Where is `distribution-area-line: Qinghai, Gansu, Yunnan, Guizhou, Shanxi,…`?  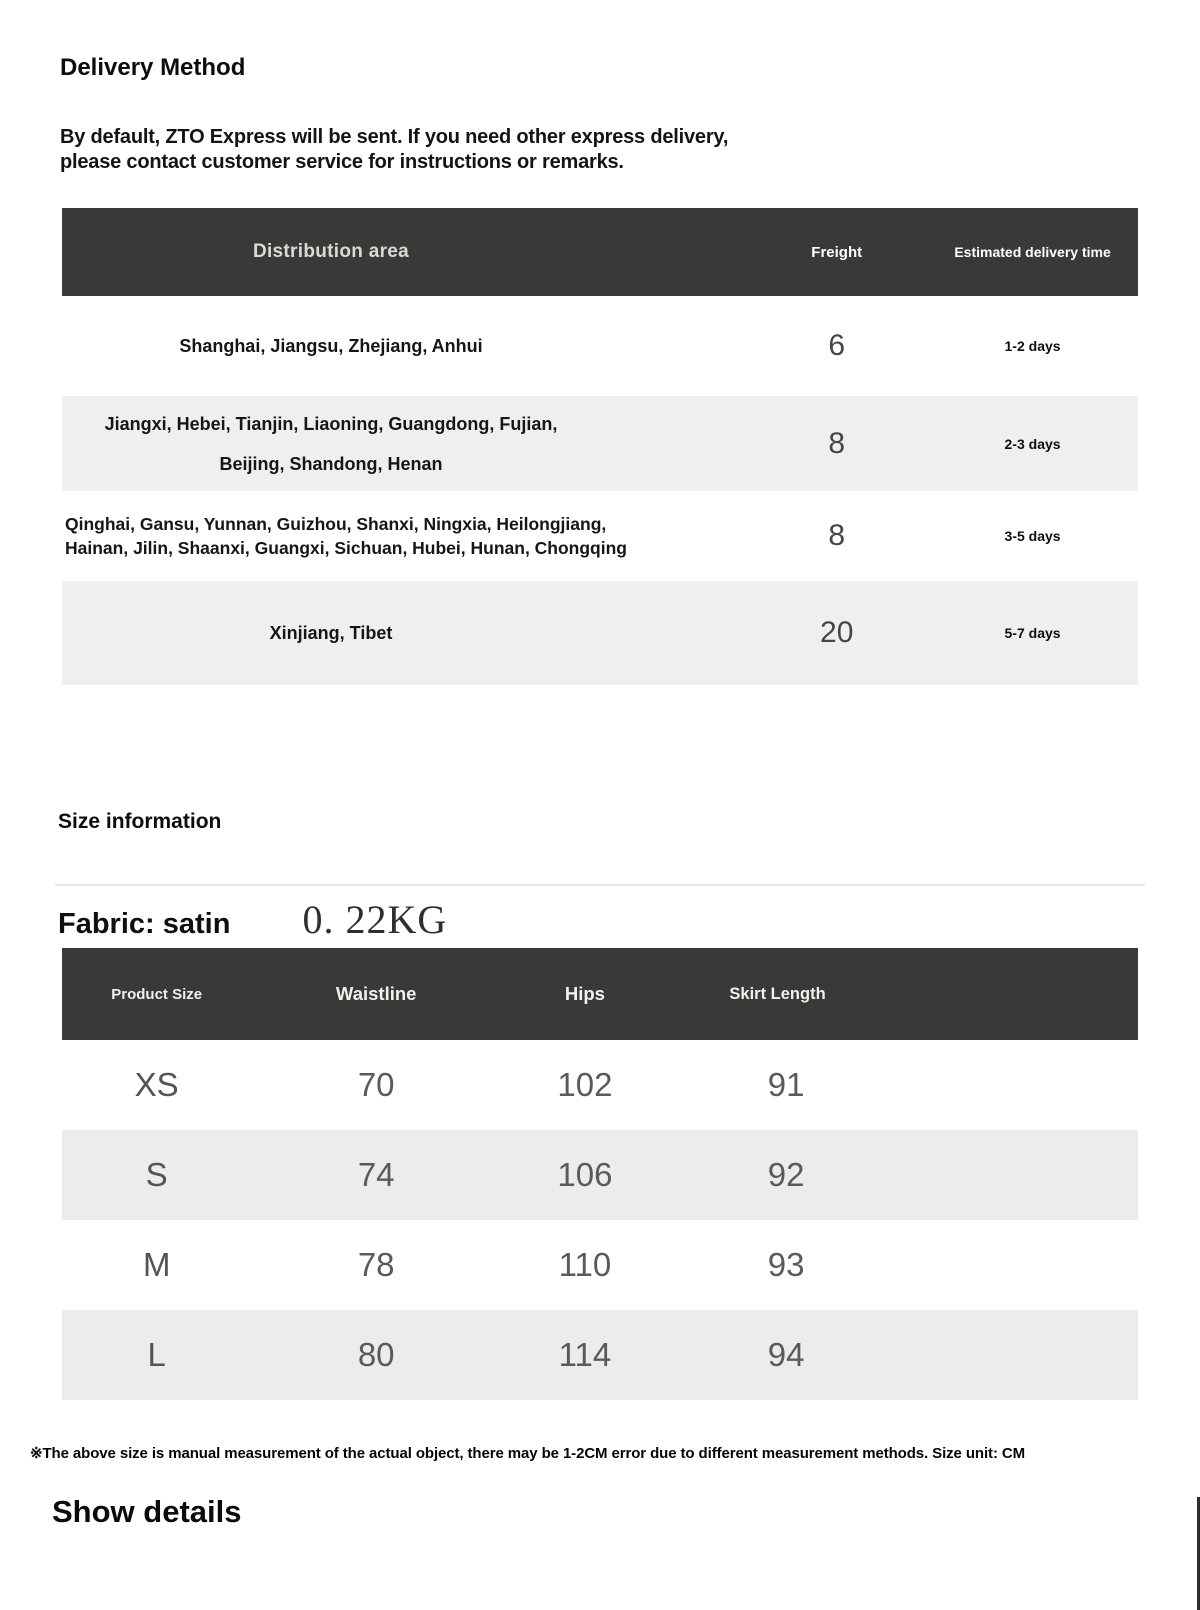
distribution-area-line: Qinghai, Gansu, Yunnan, Guizhou, Shanxi,… is located at coordinates (336, 524).